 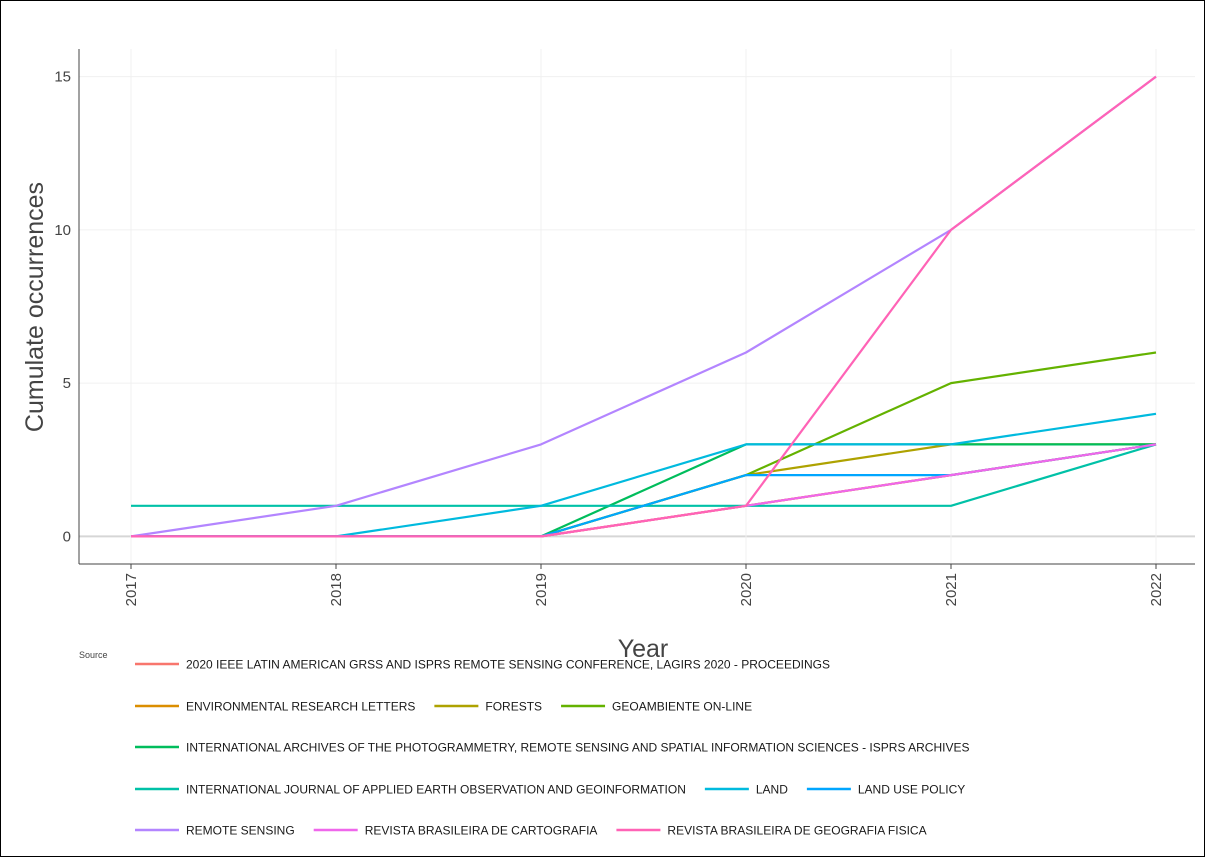 What do you see at coordinates (131, 589) in the screenshot?
I see `x-tick-label: 2017` at bounding box center [131, 589].